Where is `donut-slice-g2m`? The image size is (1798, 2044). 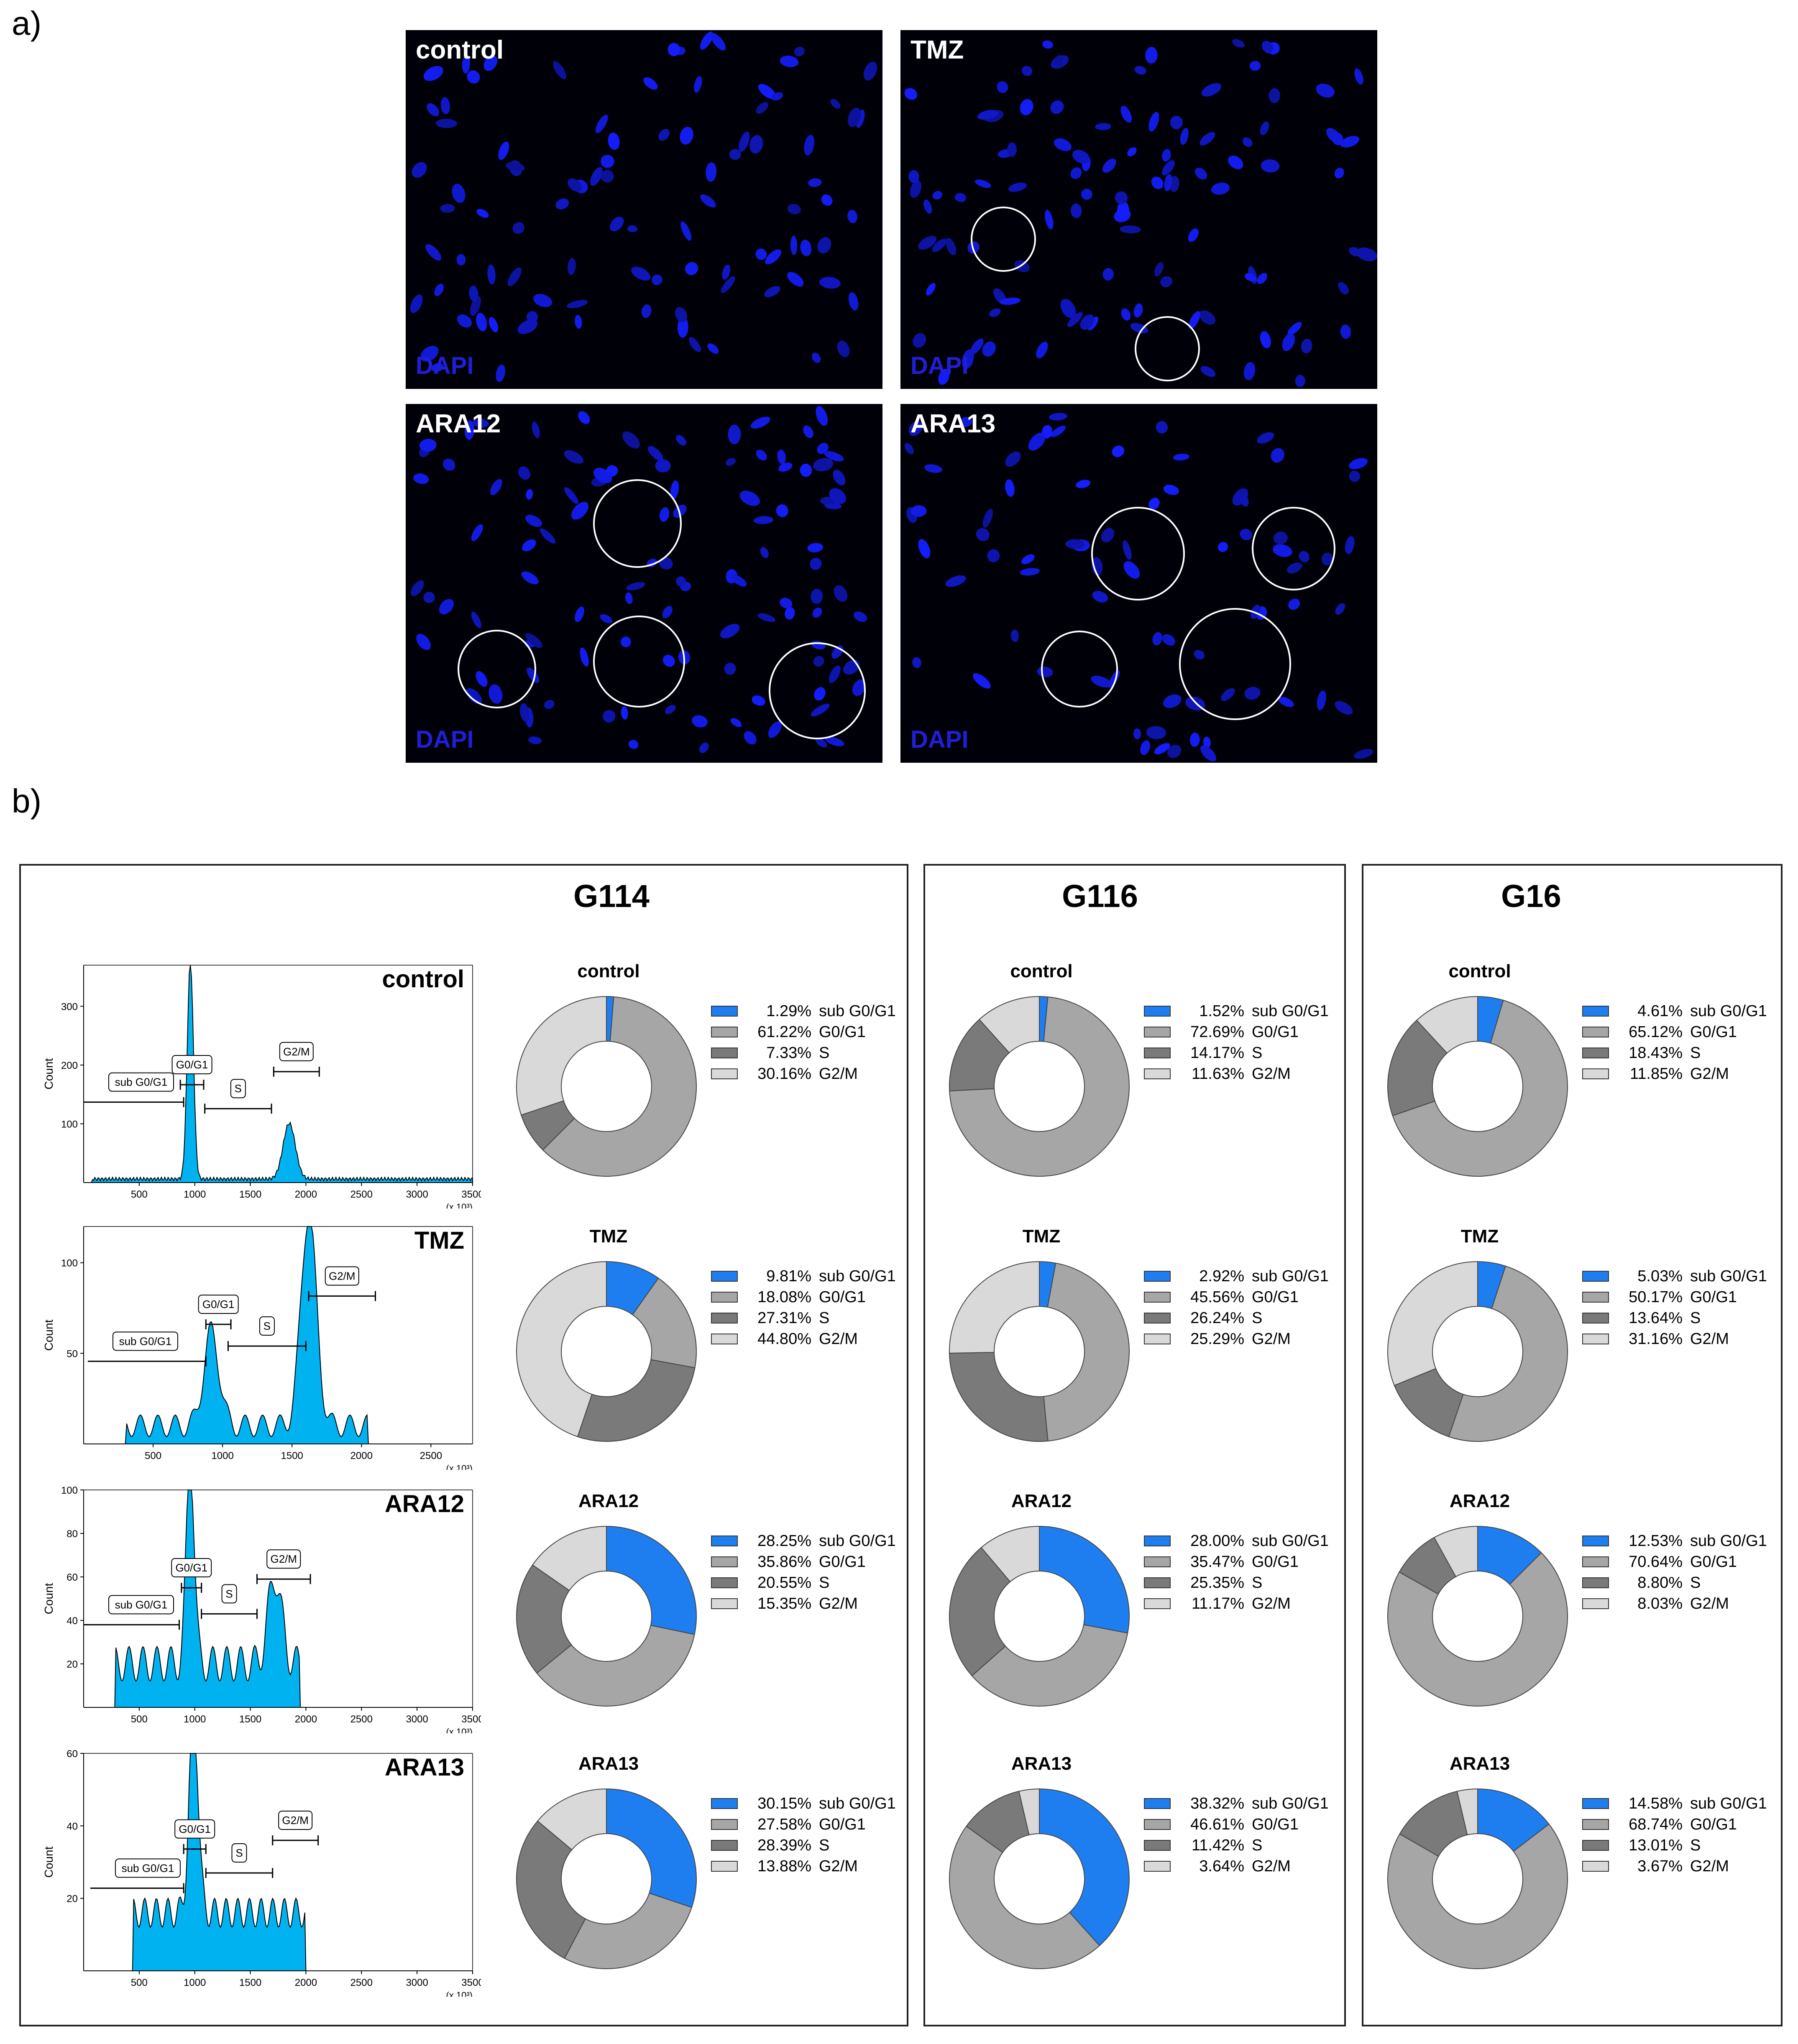
donut-slice-g2m is located at coordinates (1467, 1812).